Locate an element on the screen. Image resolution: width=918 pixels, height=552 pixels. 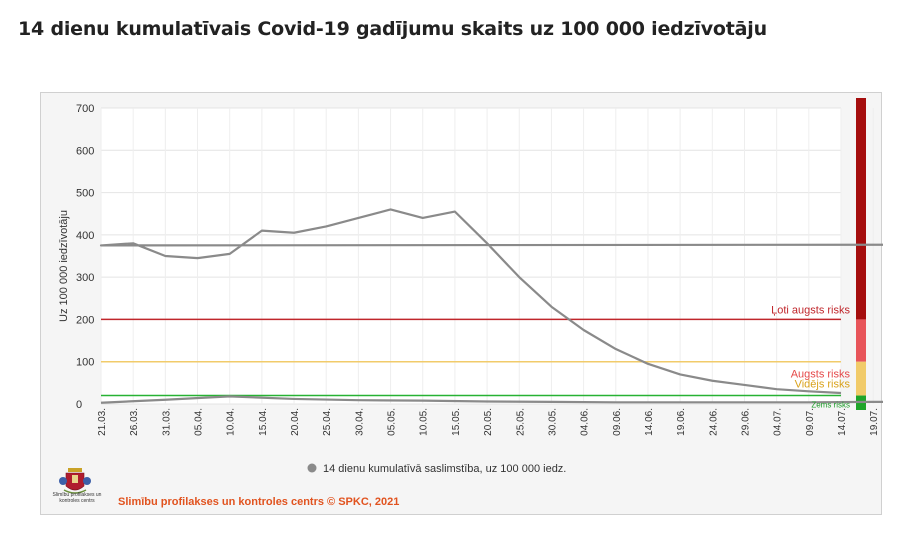
x-tick-label: 29.06. is located at coordinates (745, 422).